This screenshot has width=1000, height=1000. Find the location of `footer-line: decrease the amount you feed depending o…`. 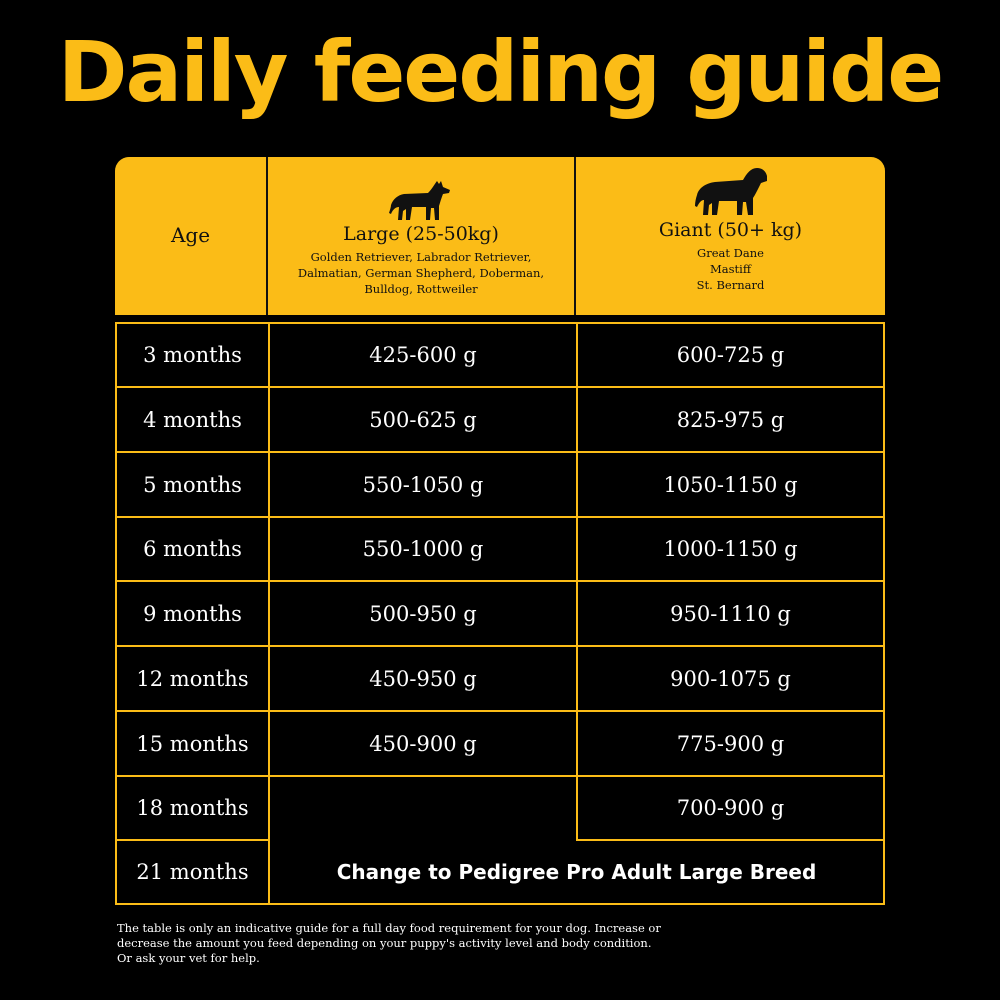

footer-line: decrease the amount you feed depending o… is located at coordinates (384, 943).